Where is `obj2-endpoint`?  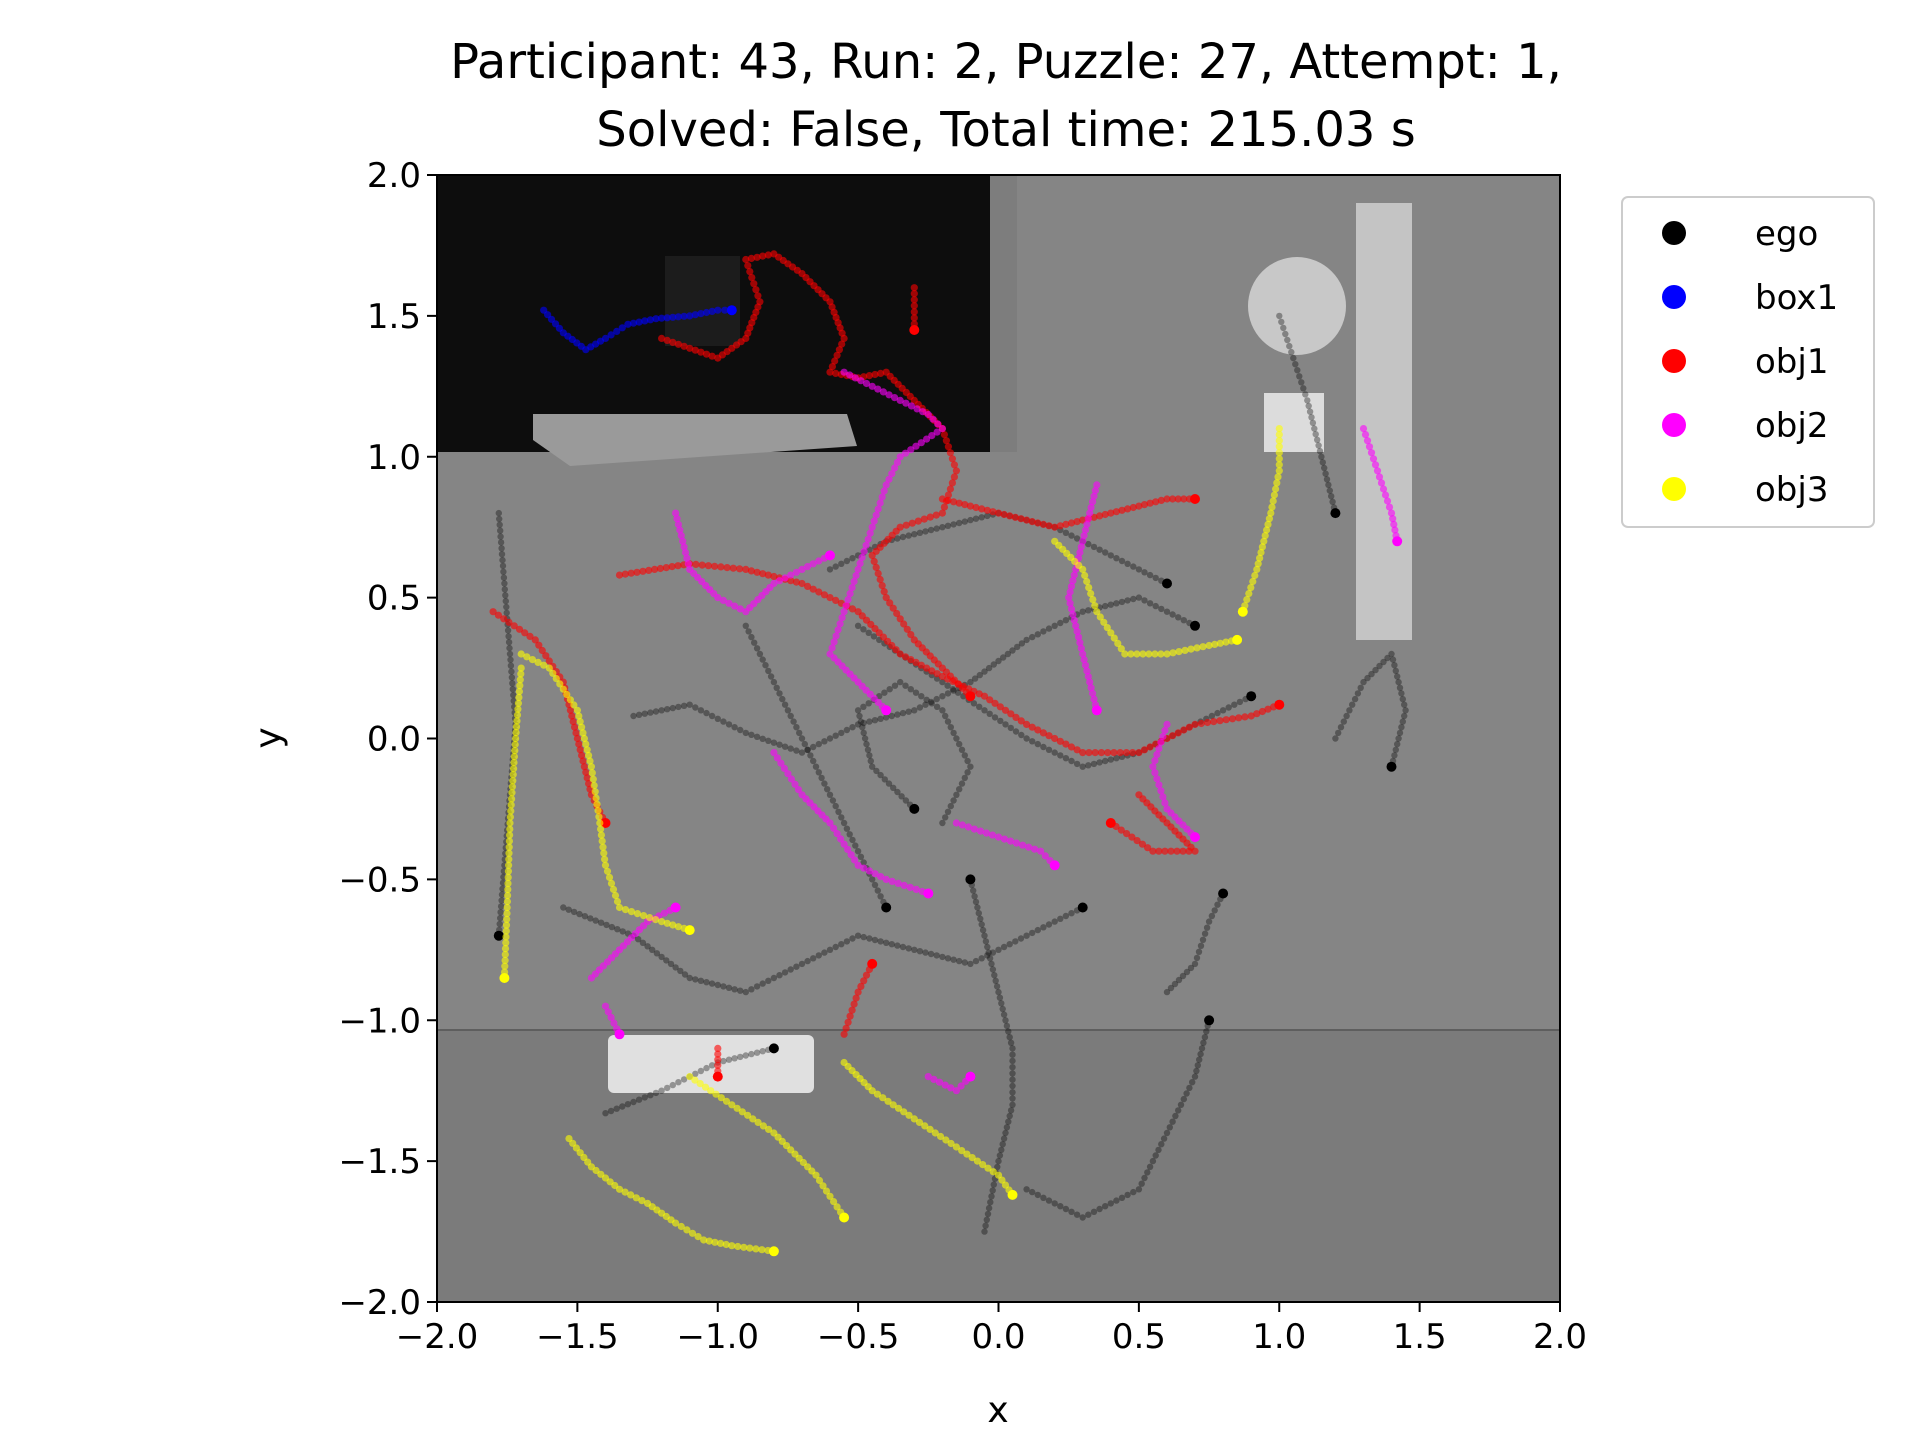 obj2-endpoint is located at coordinates (830, 555).